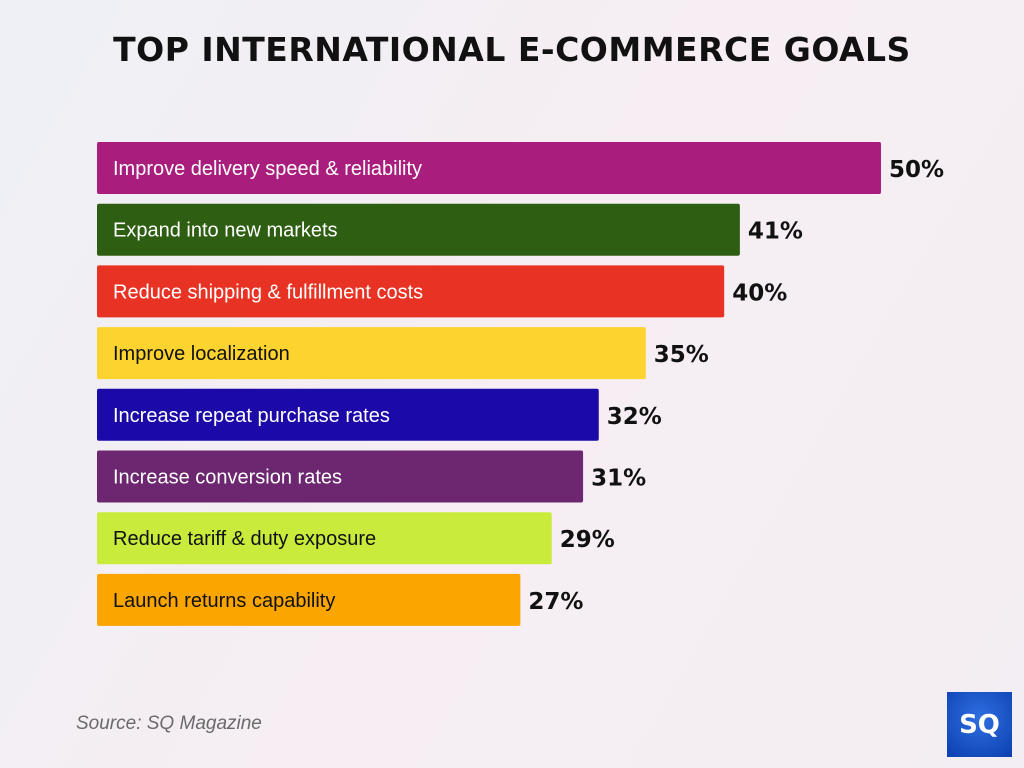 This screenshot has height=768, width=1024. What do you see at coordinates (268, 292) in the screenshot?
I see `bar-category-label: Reduce shipping & fulfillment costs` at bounding box center [268, 292].